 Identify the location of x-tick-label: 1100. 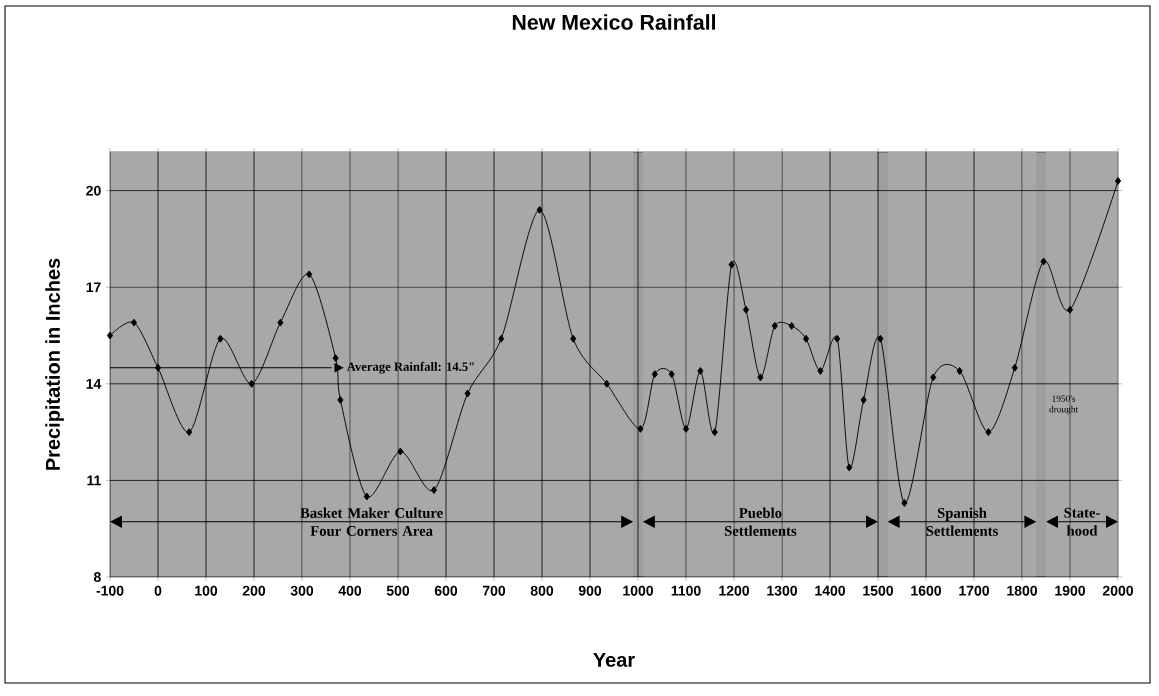
(686, 590).